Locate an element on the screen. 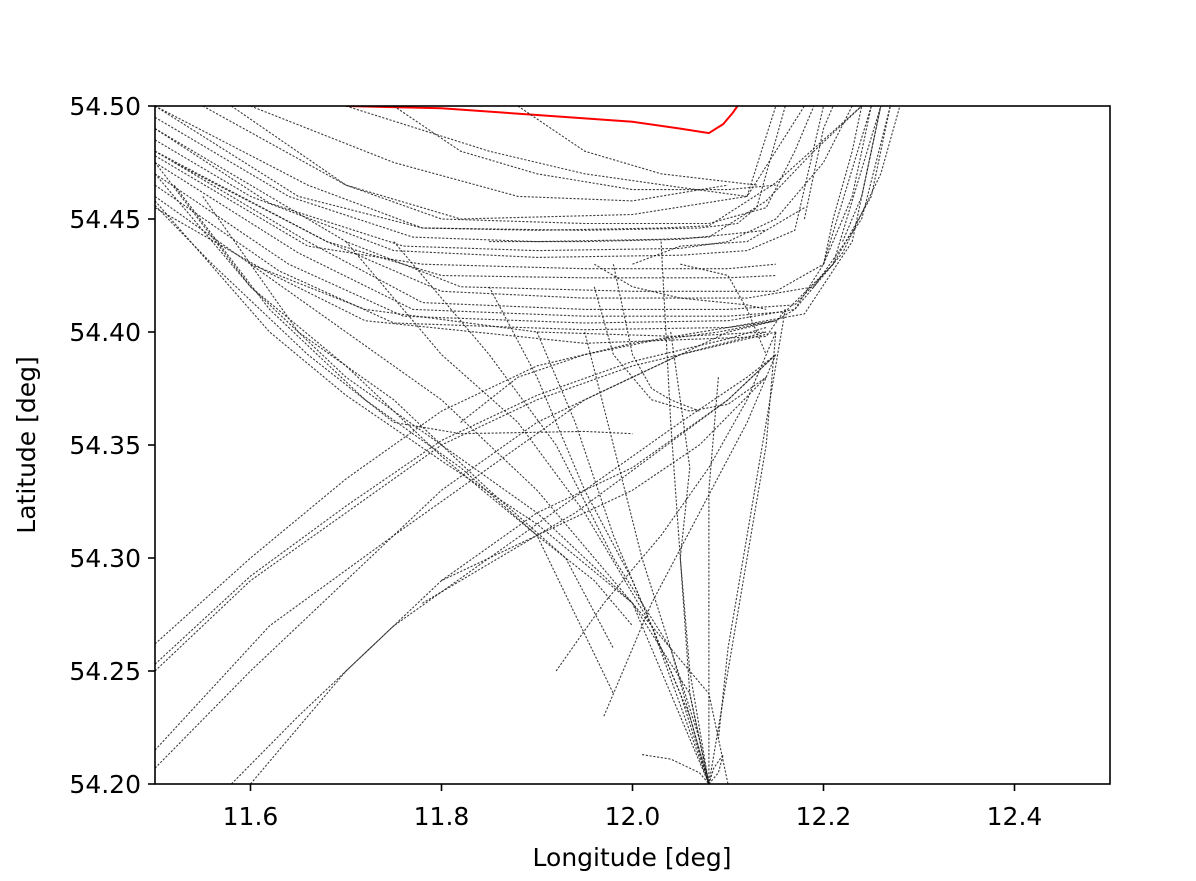  y-axis-label: Latitude [deg] is located at coordinates (26, 444).